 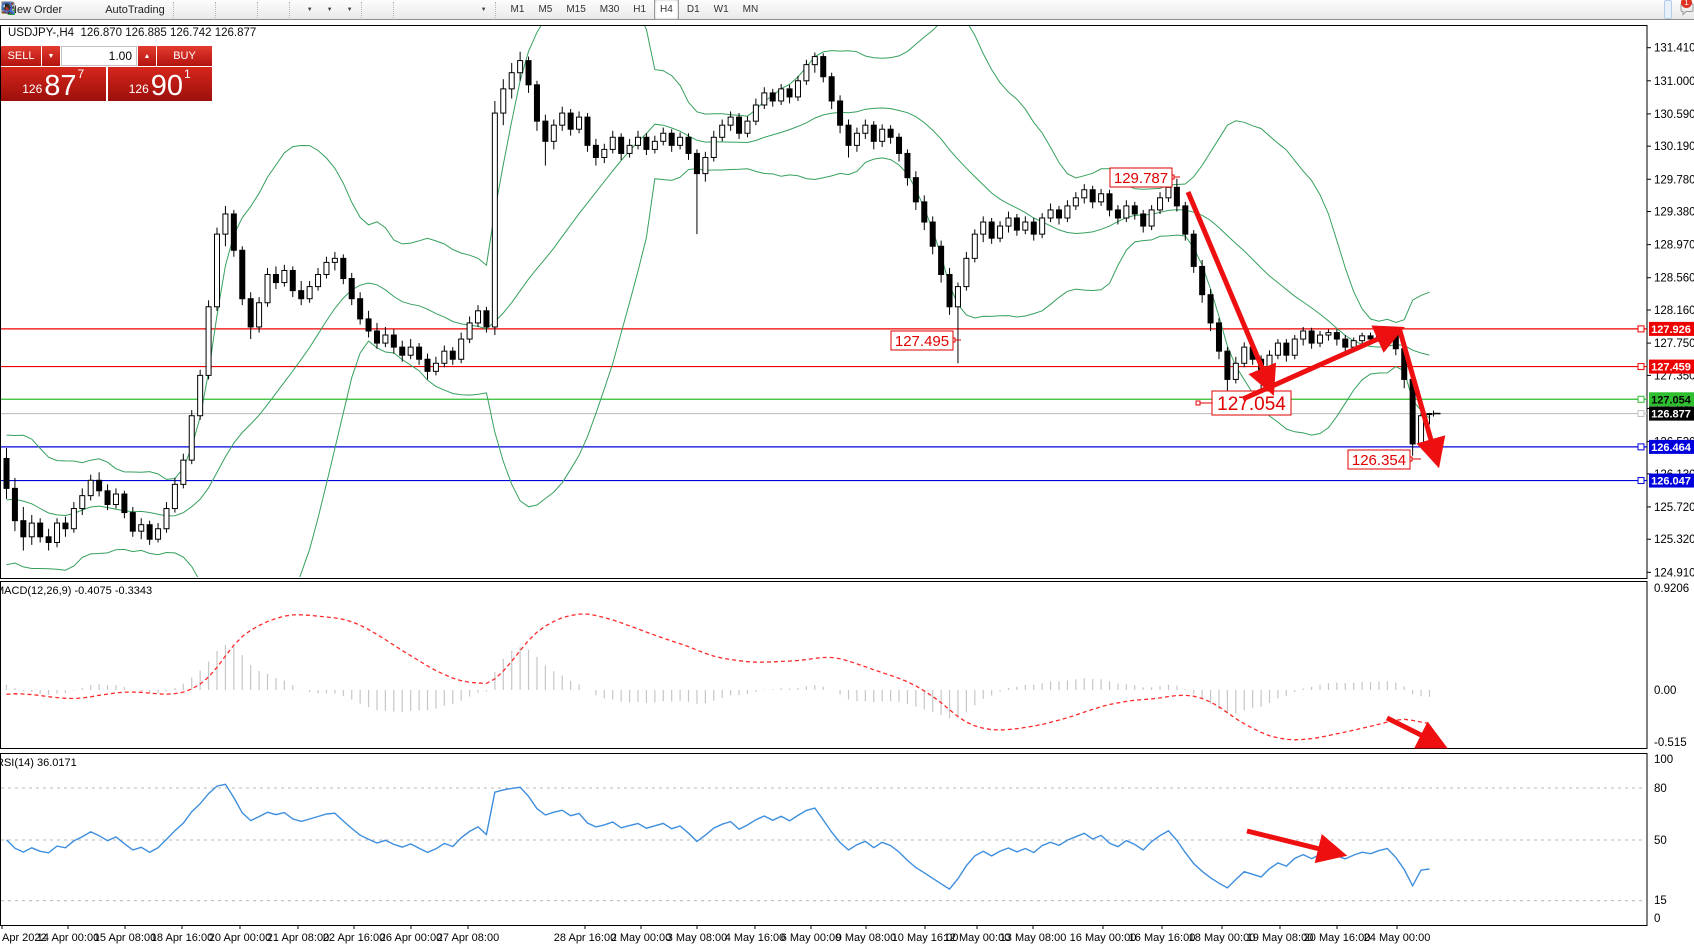 I want to click on candlestick-chart-button, so click(x=101, y=9).